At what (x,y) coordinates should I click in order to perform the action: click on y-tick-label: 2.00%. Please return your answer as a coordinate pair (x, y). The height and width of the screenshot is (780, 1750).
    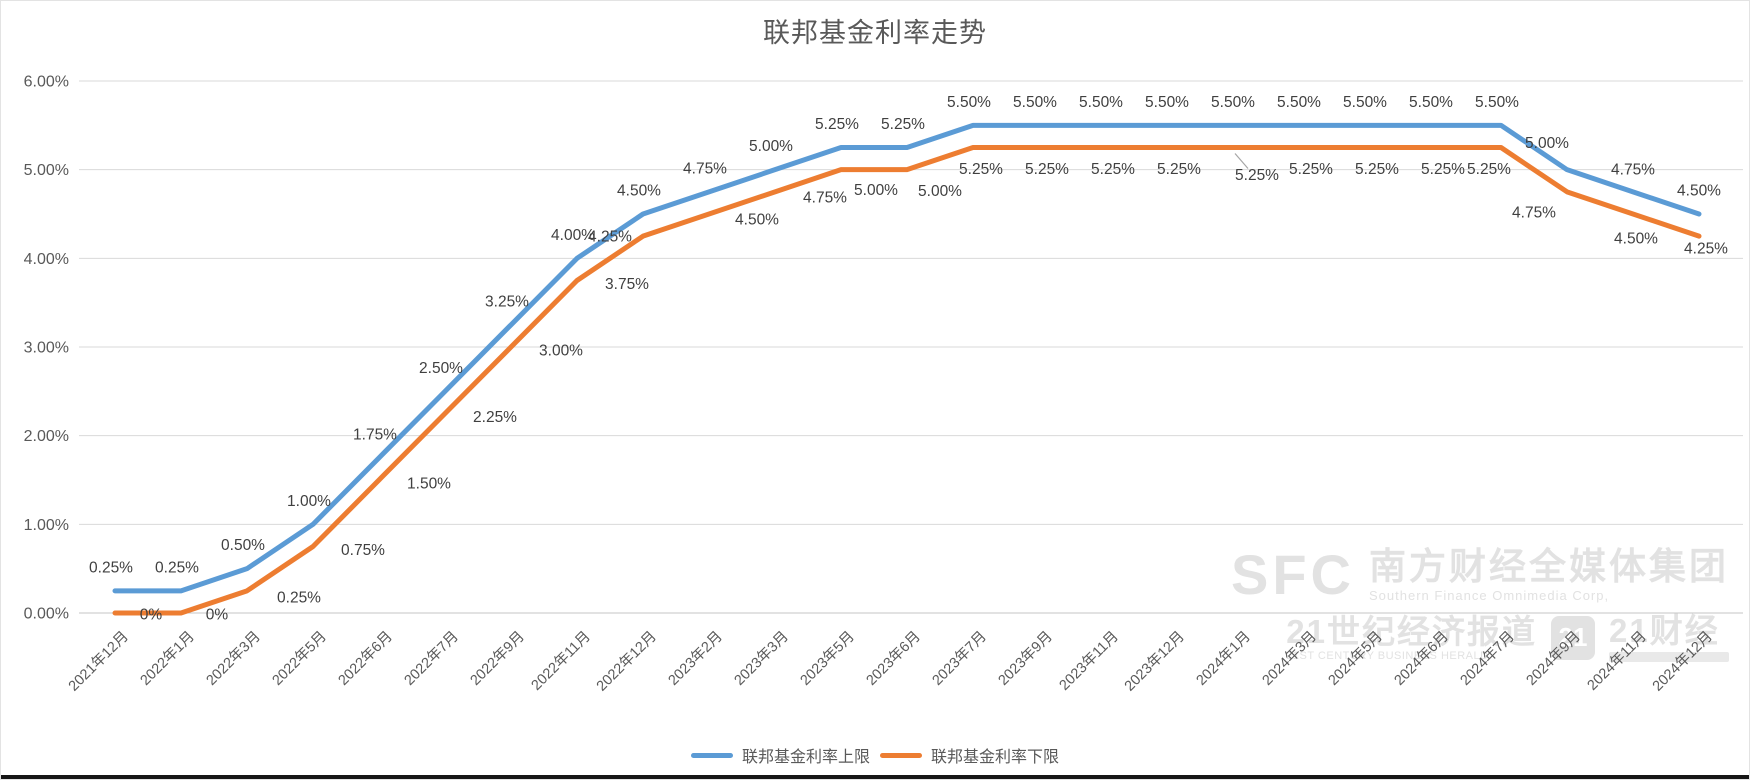
    Looking at the image, I should click on (46, 436).